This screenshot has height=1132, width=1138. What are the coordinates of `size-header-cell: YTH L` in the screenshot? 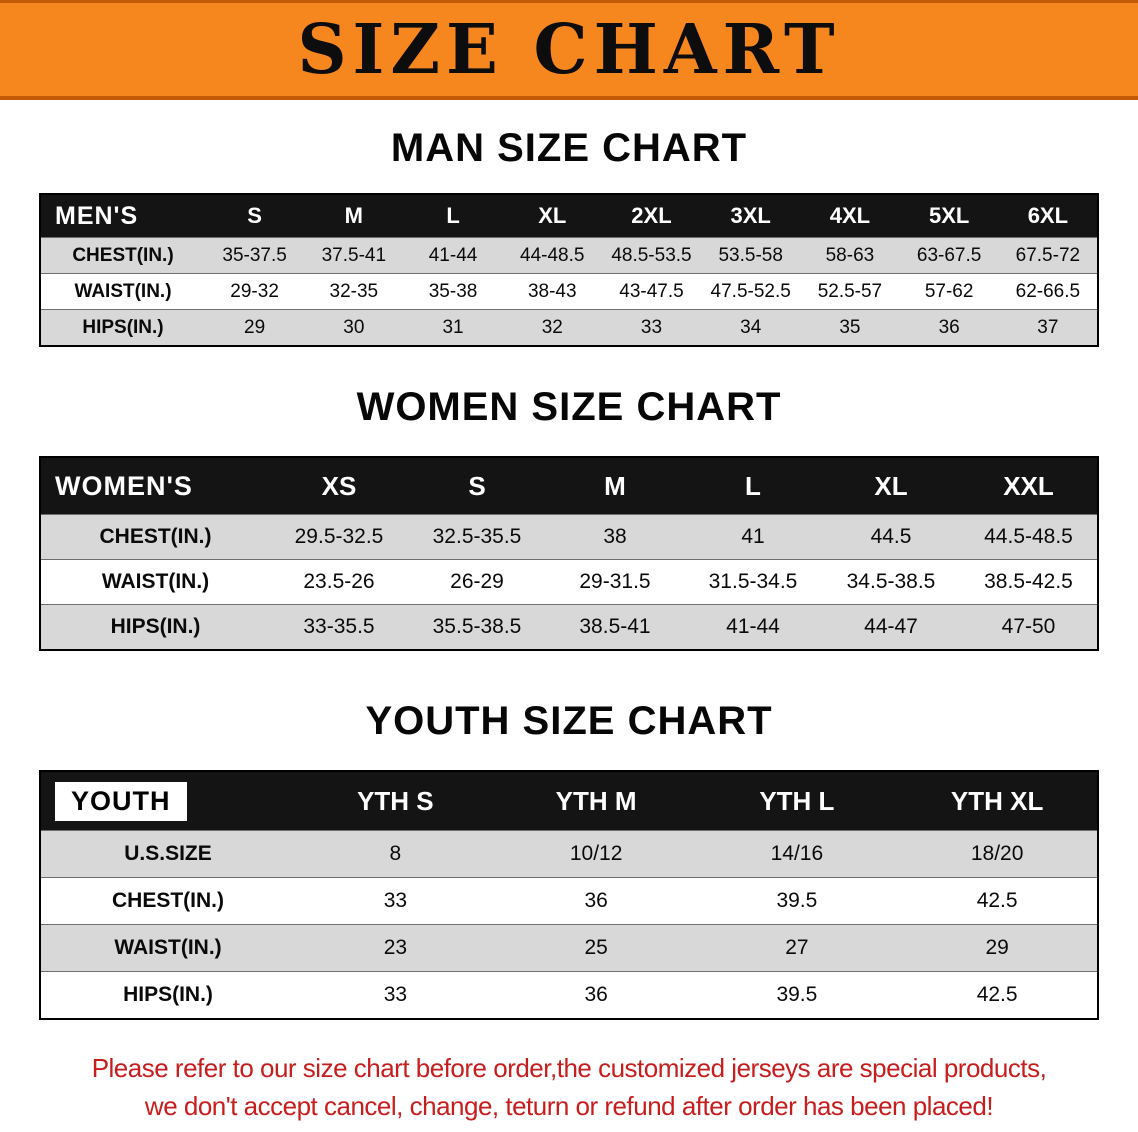 It's located at (797, 801).